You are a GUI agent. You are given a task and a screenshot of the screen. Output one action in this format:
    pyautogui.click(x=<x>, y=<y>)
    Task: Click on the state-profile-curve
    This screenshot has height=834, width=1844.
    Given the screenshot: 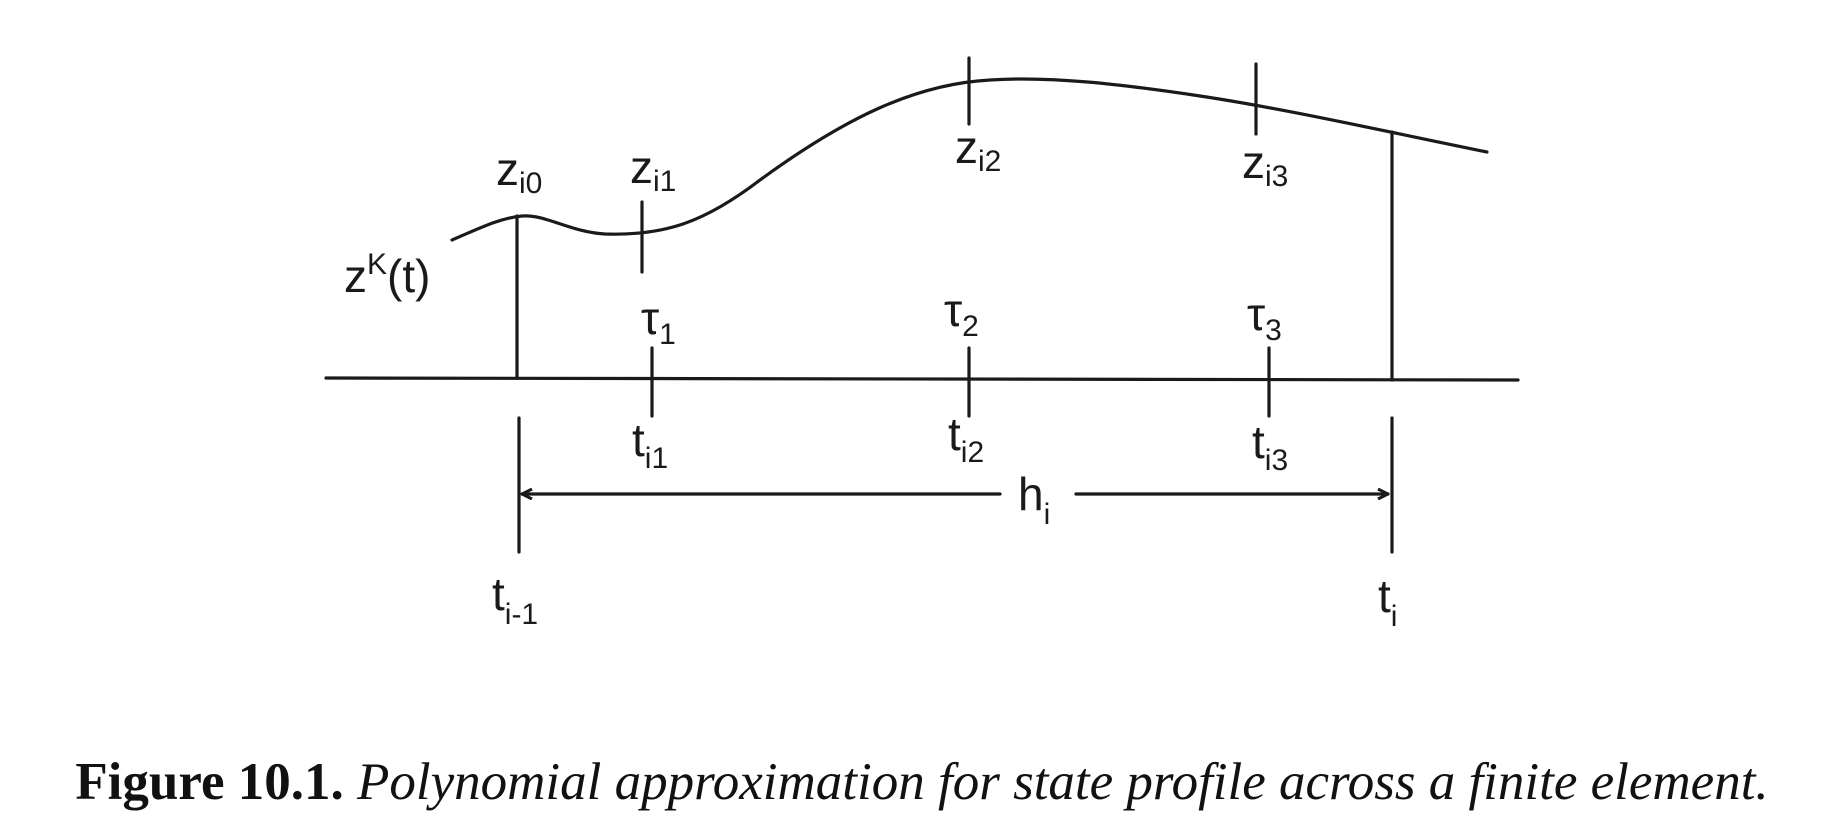 What is the action you would take?
    pyautogui.click(x=969, y=159)
    